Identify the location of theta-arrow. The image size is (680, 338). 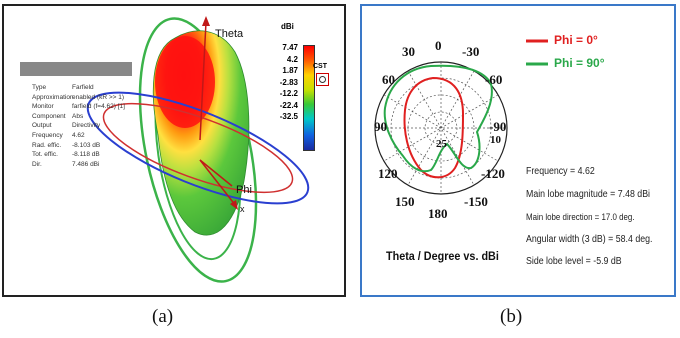
(206, 21).